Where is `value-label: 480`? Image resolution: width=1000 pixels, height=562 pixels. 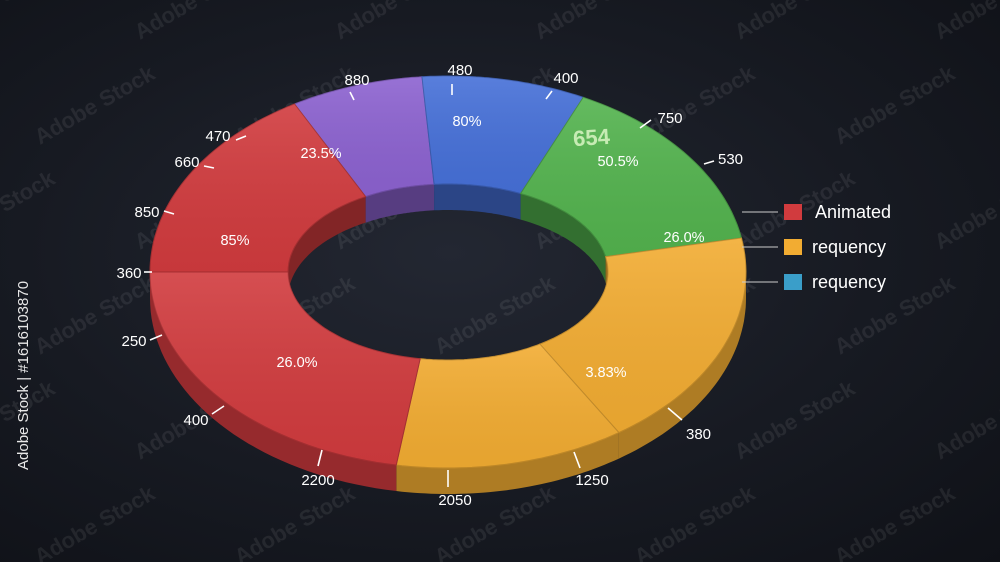
value-label: 480 is located at coordinates (459, 70).